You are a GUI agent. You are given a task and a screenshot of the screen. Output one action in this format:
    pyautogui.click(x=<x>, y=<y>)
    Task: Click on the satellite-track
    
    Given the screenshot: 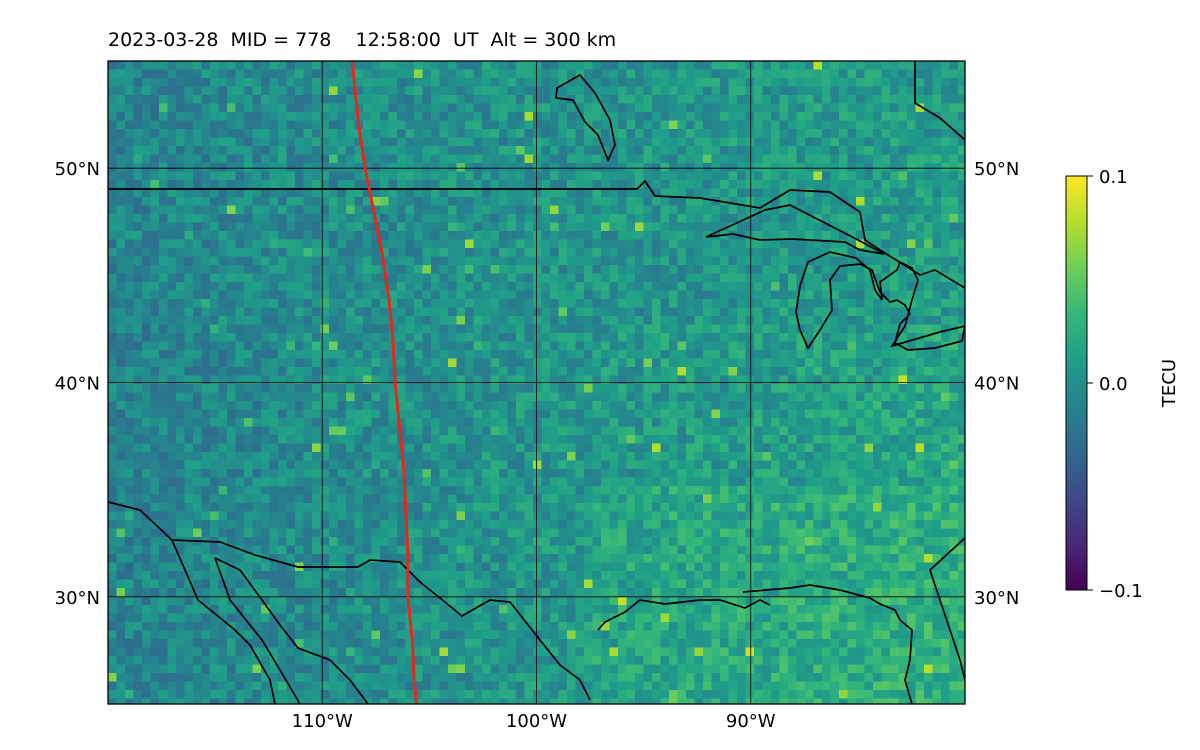 What is the action you would take?
    pyautogui.click(x=384, y=382)
    